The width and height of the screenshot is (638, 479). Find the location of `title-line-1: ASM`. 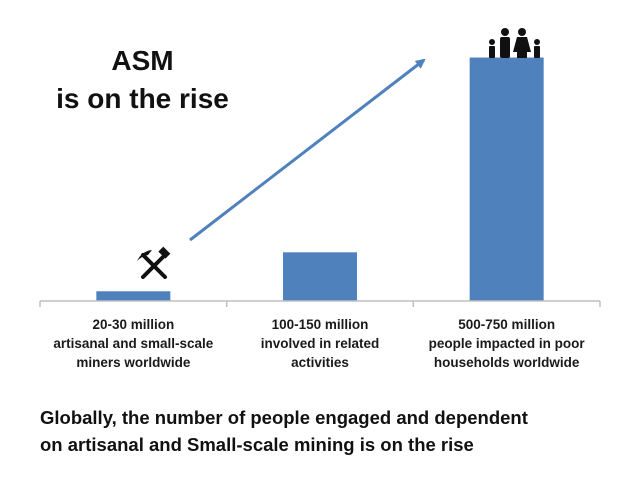

title-line-1: ASM is located at coordinates (142, 60).